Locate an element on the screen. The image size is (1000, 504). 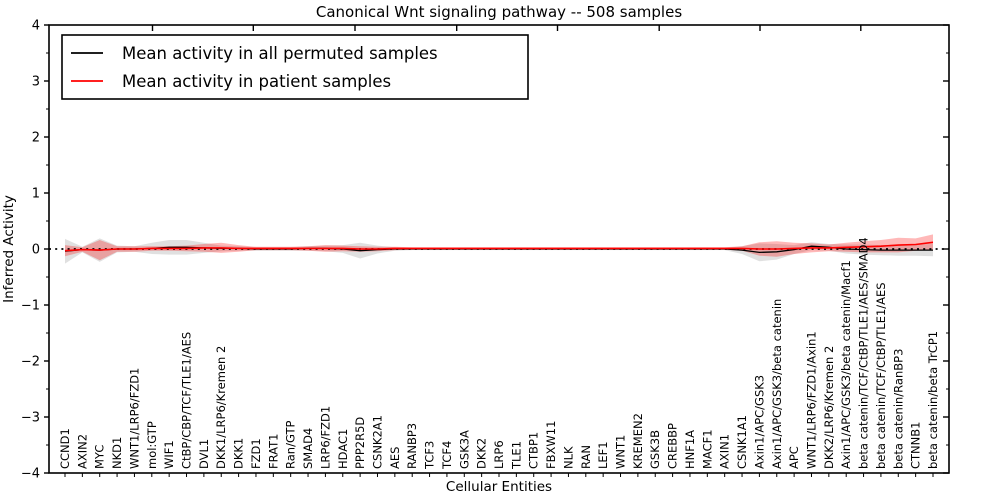
y-tick-label: −1 is located at coordinates (30, 306).